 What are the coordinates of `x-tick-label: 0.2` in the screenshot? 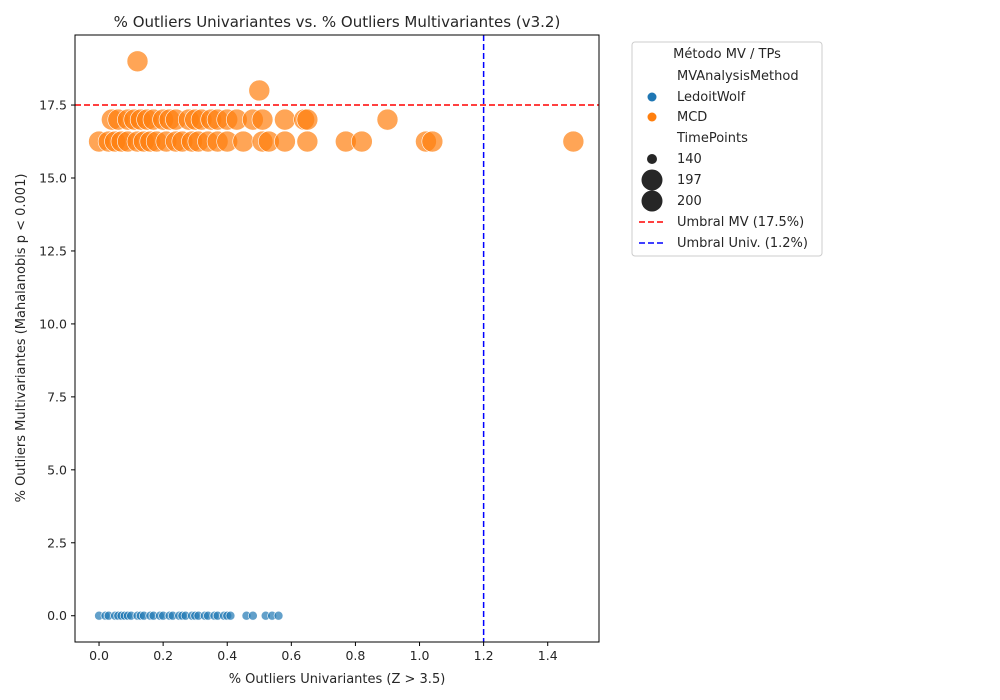 It's located at (163, 655).